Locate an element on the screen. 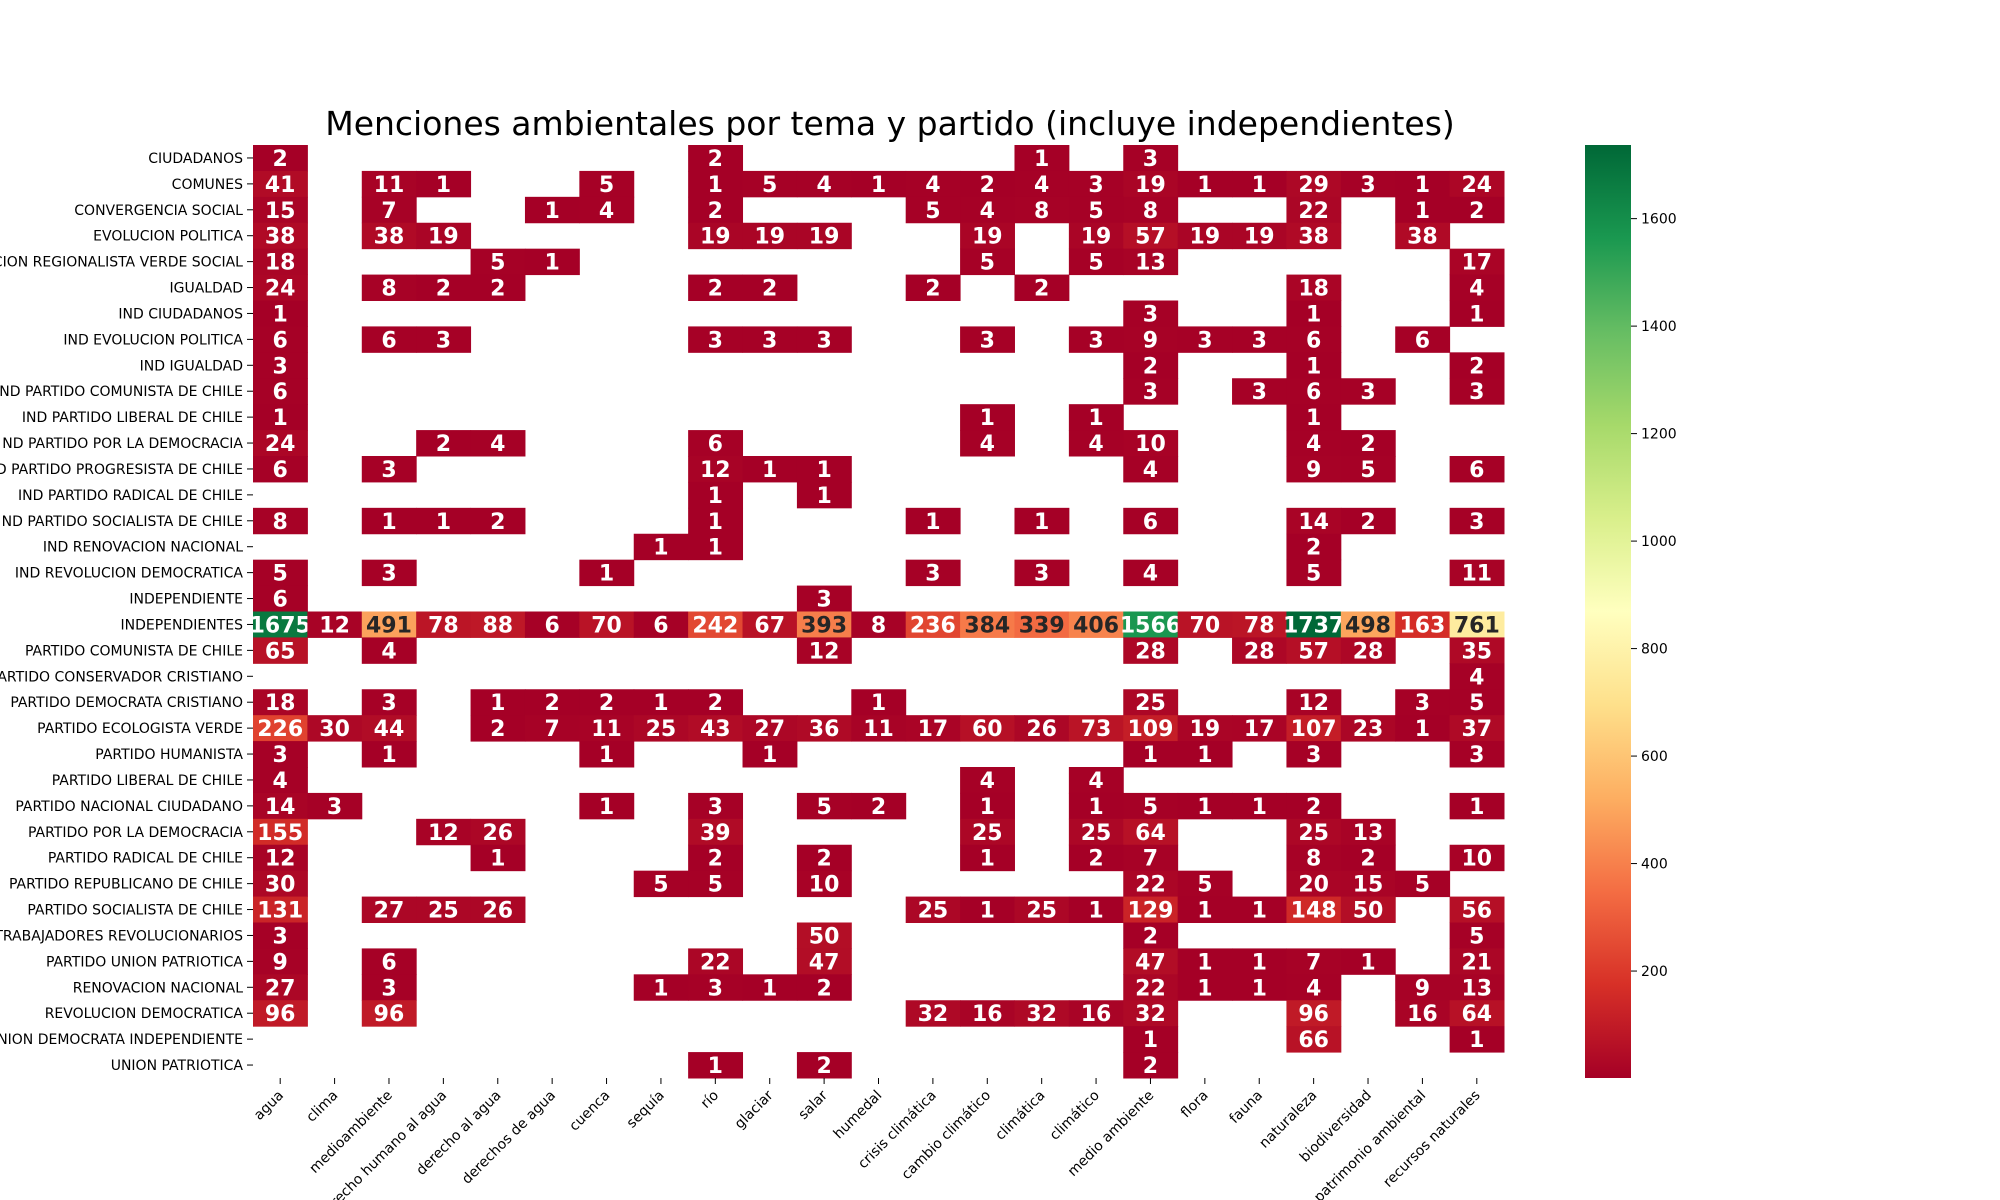 This screenshot has width=2000, height=1200. column-label: glaciar is located at coordinates (754, 1109).